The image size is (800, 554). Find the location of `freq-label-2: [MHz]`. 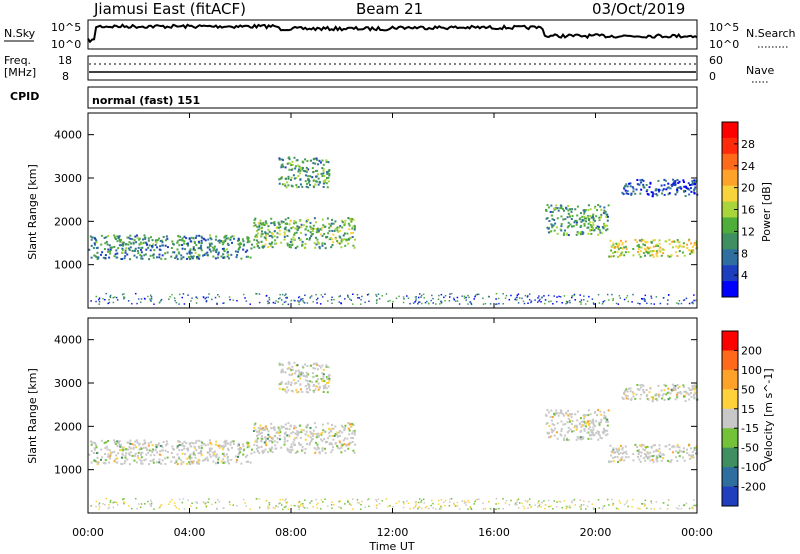

freq-label-2: [MHz] is located at coordinates (20, 72).